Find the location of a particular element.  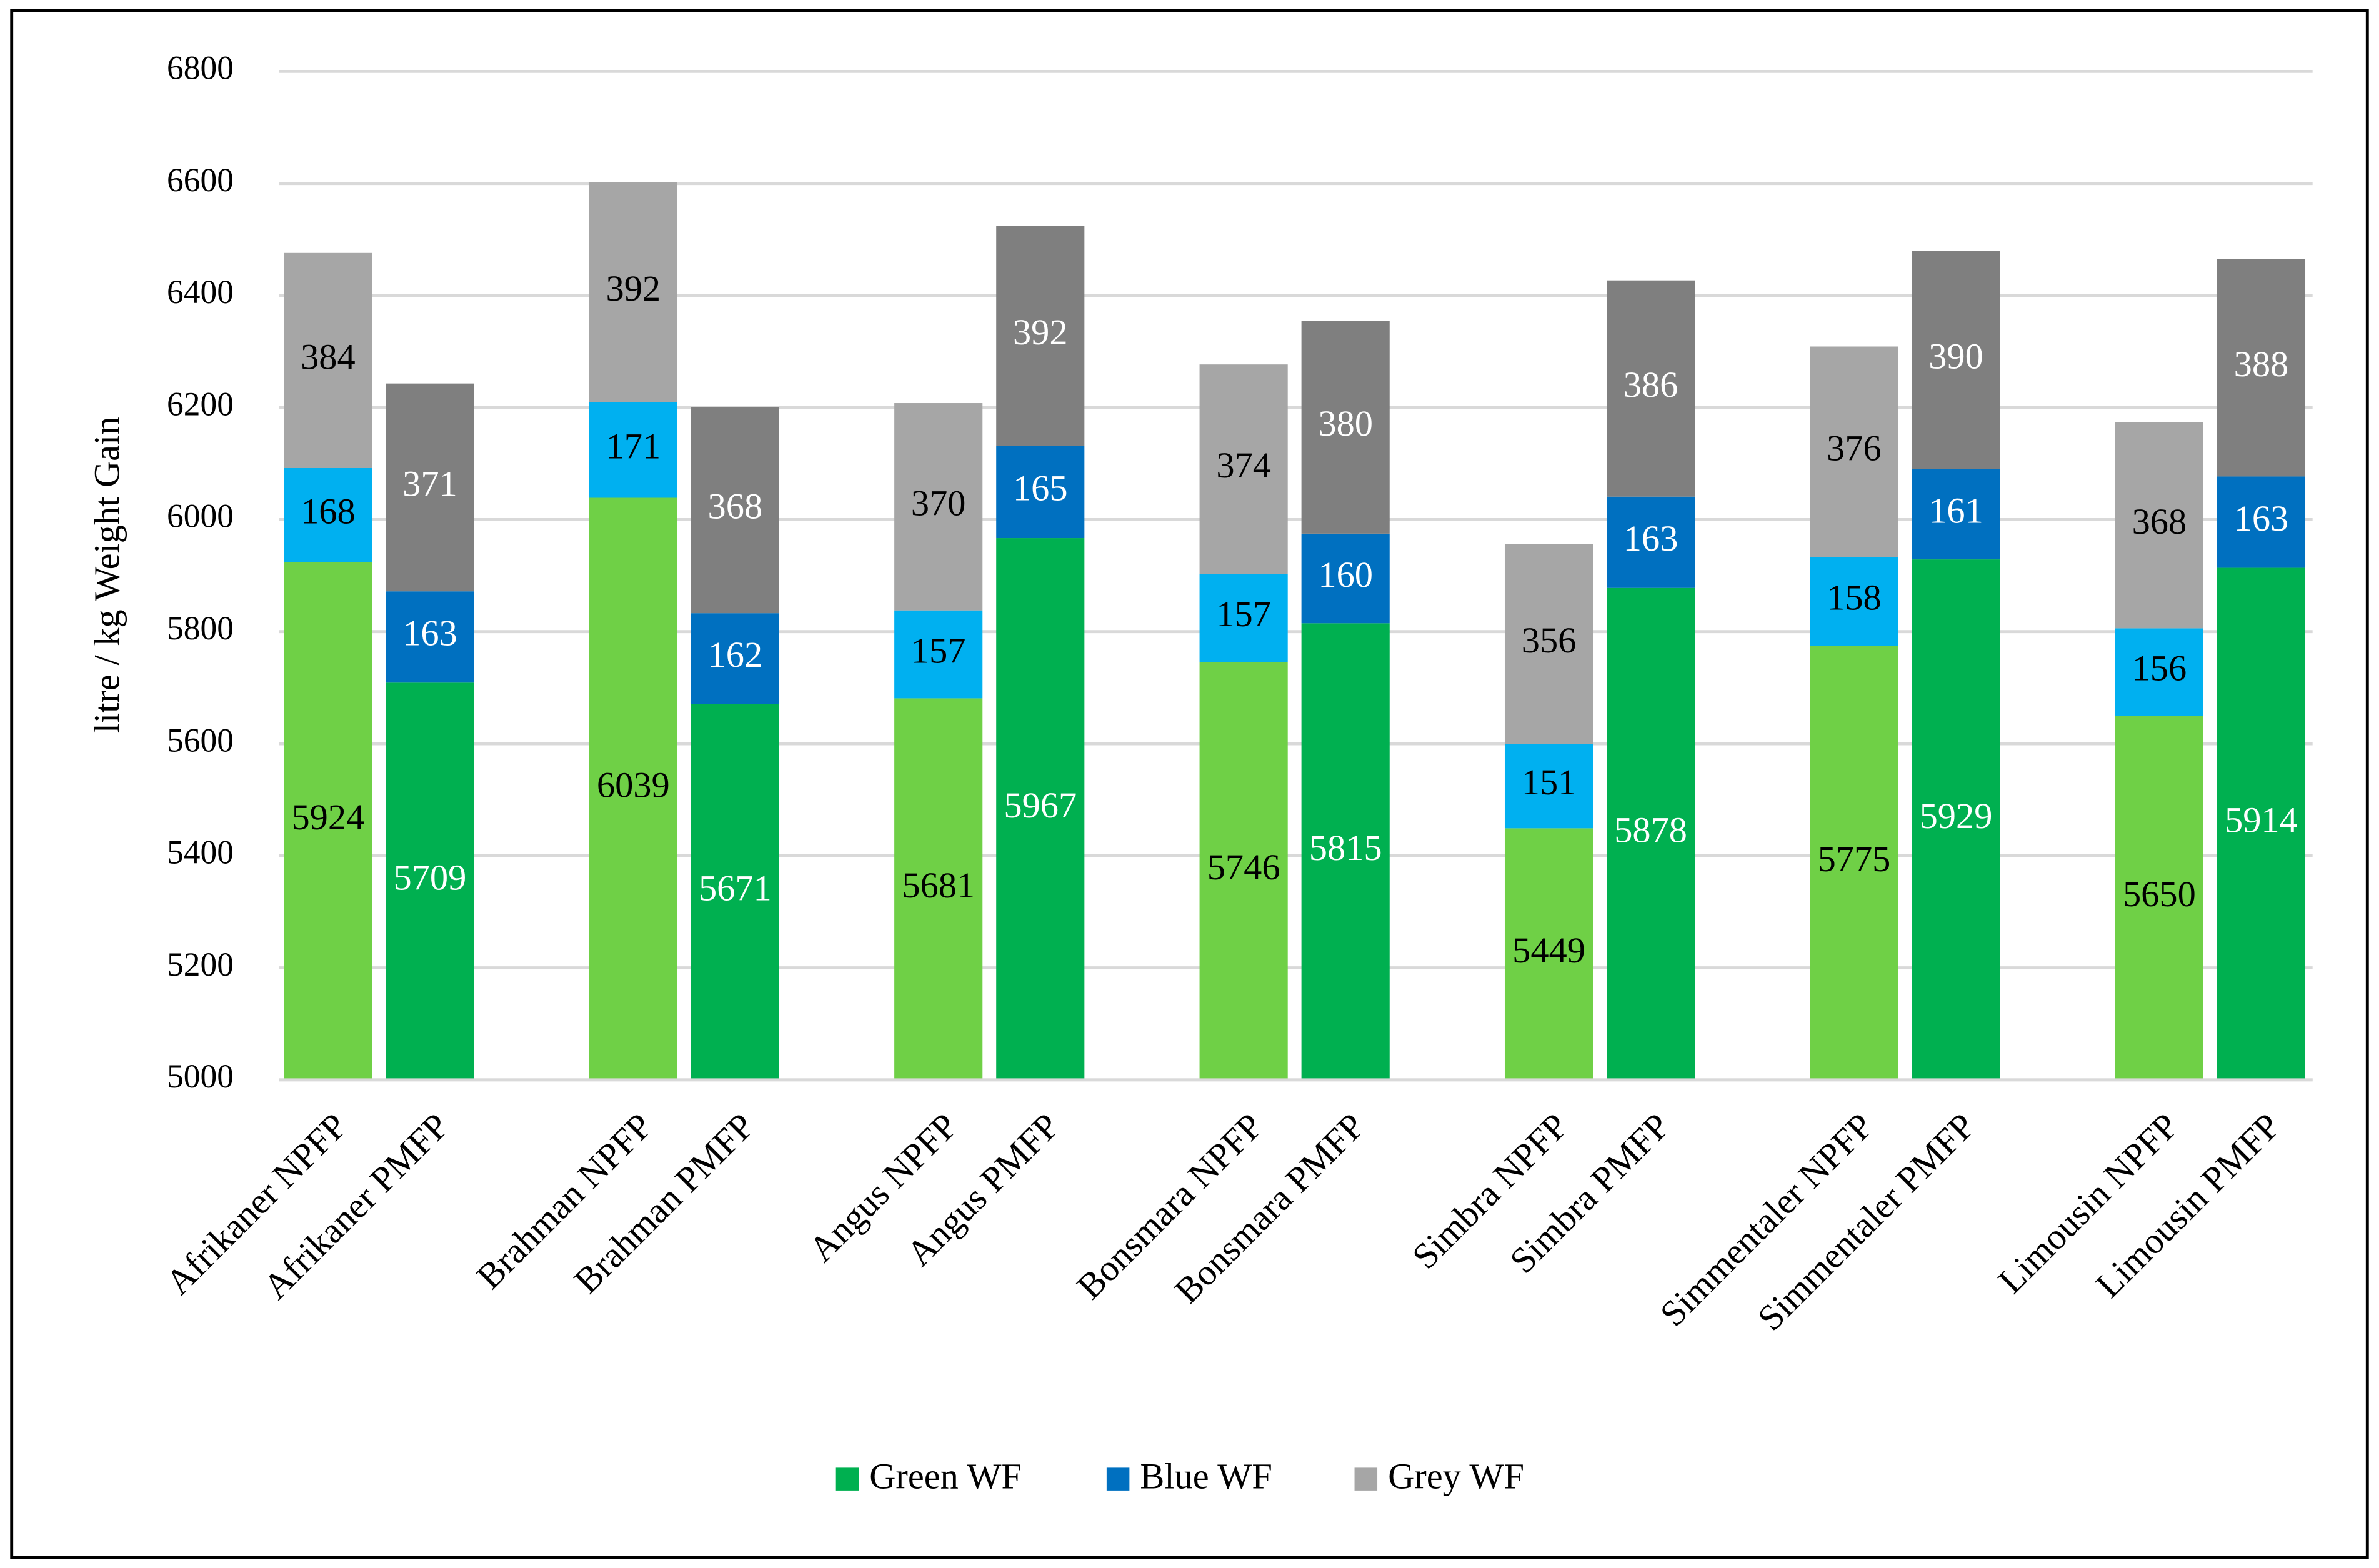

y-tick-label: 5400 is located at coordinates (200, 852).